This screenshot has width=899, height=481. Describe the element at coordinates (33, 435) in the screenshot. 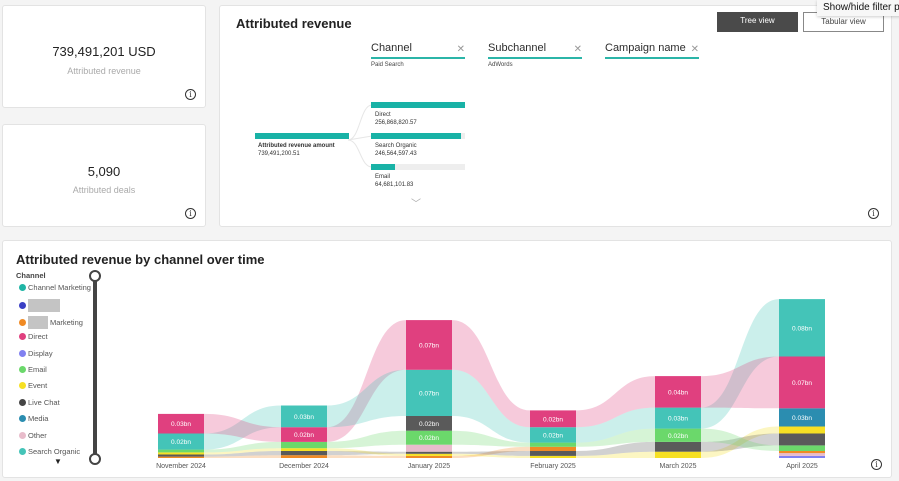

I see `legend-item: Other` at that location.